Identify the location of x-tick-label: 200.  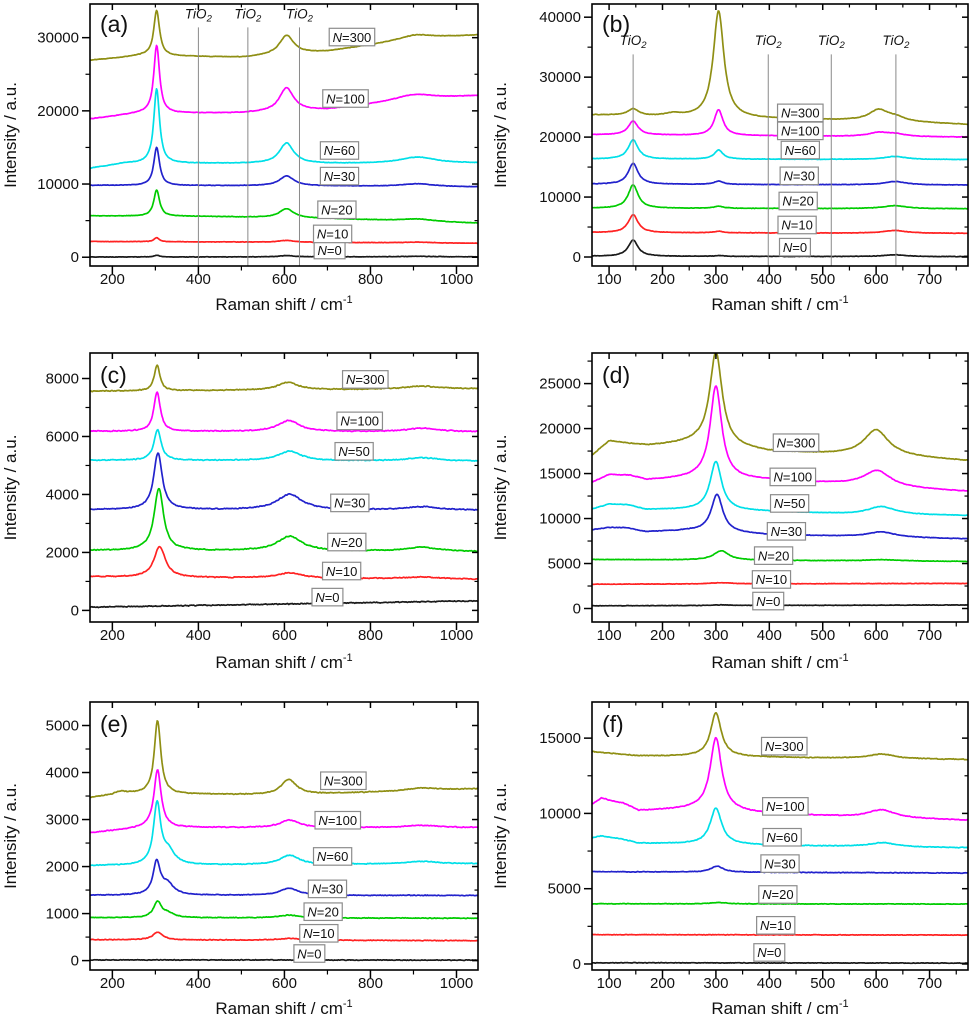
(112, 635).